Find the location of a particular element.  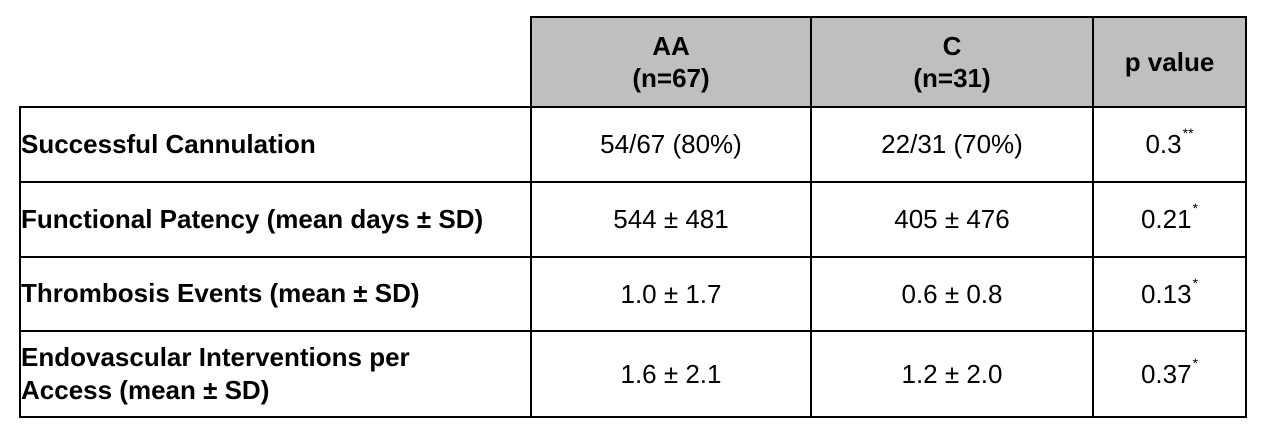

header-aa-title: AA is located at coordinates (671, 45).